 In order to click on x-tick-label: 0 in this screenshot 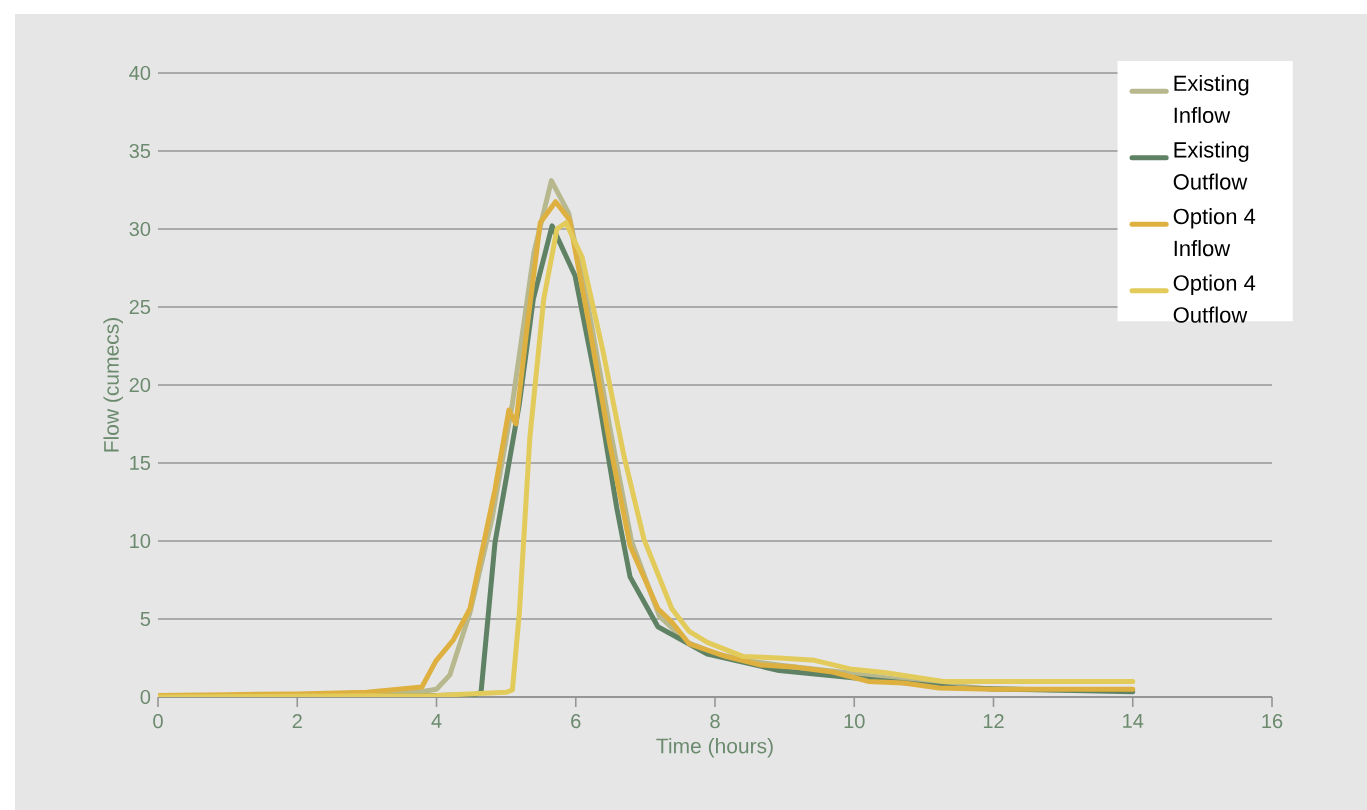, I will do `click(158, 721)`.